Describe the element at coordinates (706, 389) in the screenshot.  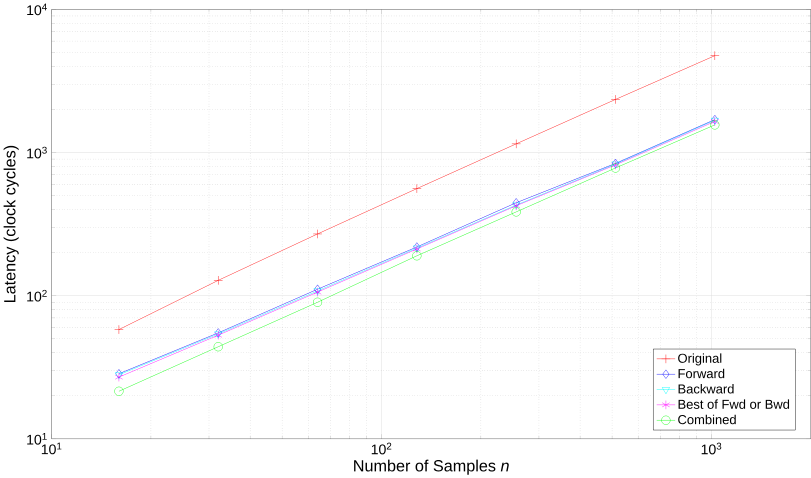
I see `legend-label: Backward` at that location.